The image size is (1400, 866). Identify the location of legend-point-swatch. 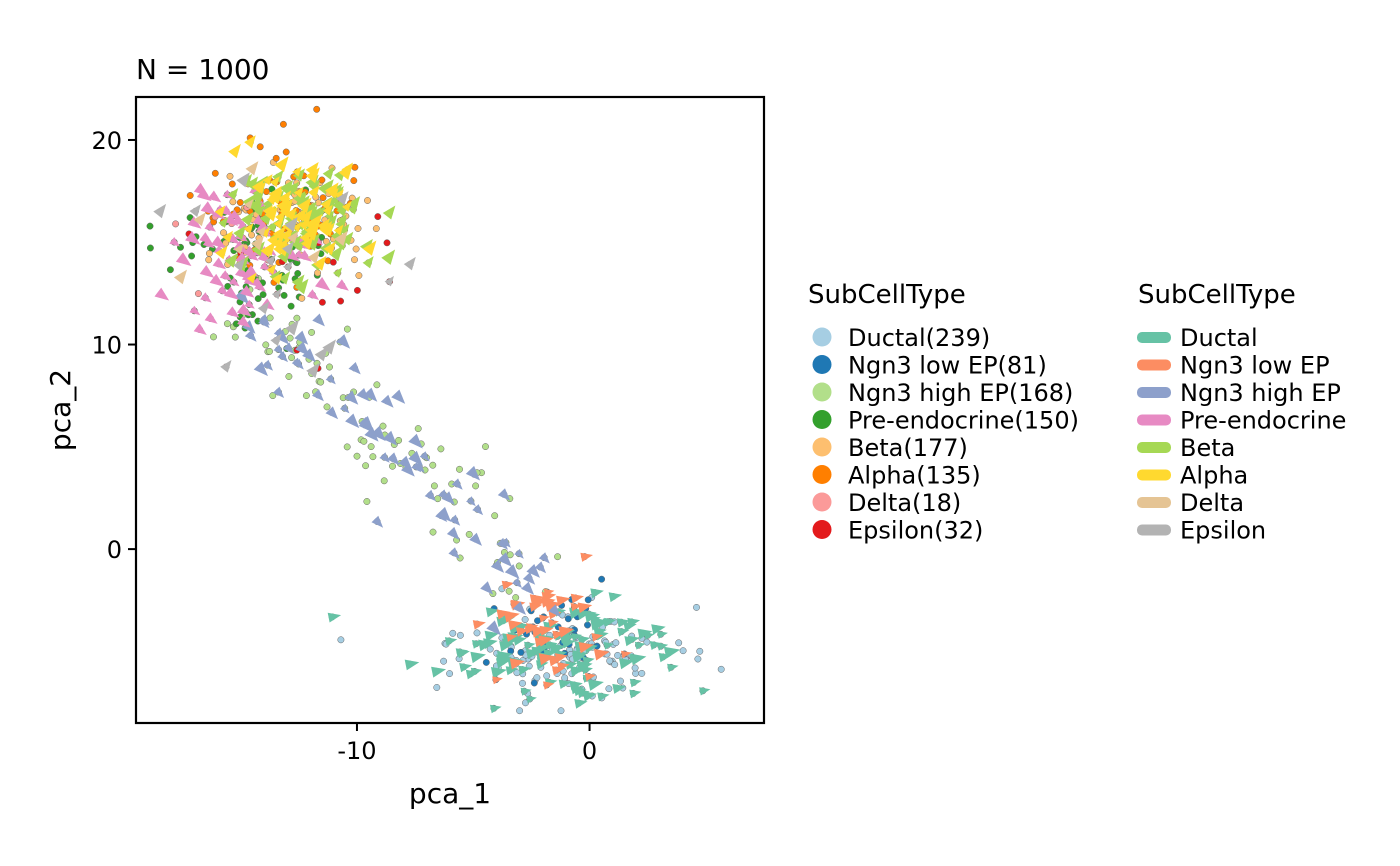
(822, 364).